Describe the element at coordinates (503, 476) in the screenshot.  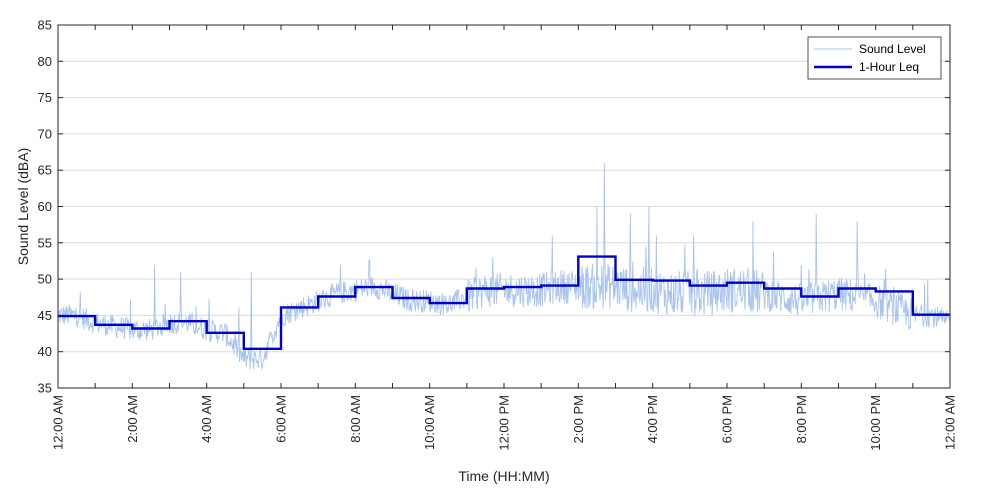
I see `x-axis-title: Time (HH:MM)` at that location.